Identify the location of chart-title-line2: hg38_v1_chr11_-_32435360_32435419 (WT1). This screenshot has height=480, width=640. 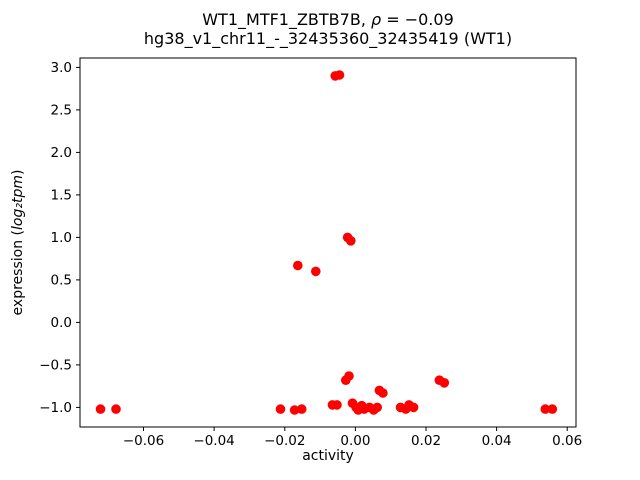
(328, 38).